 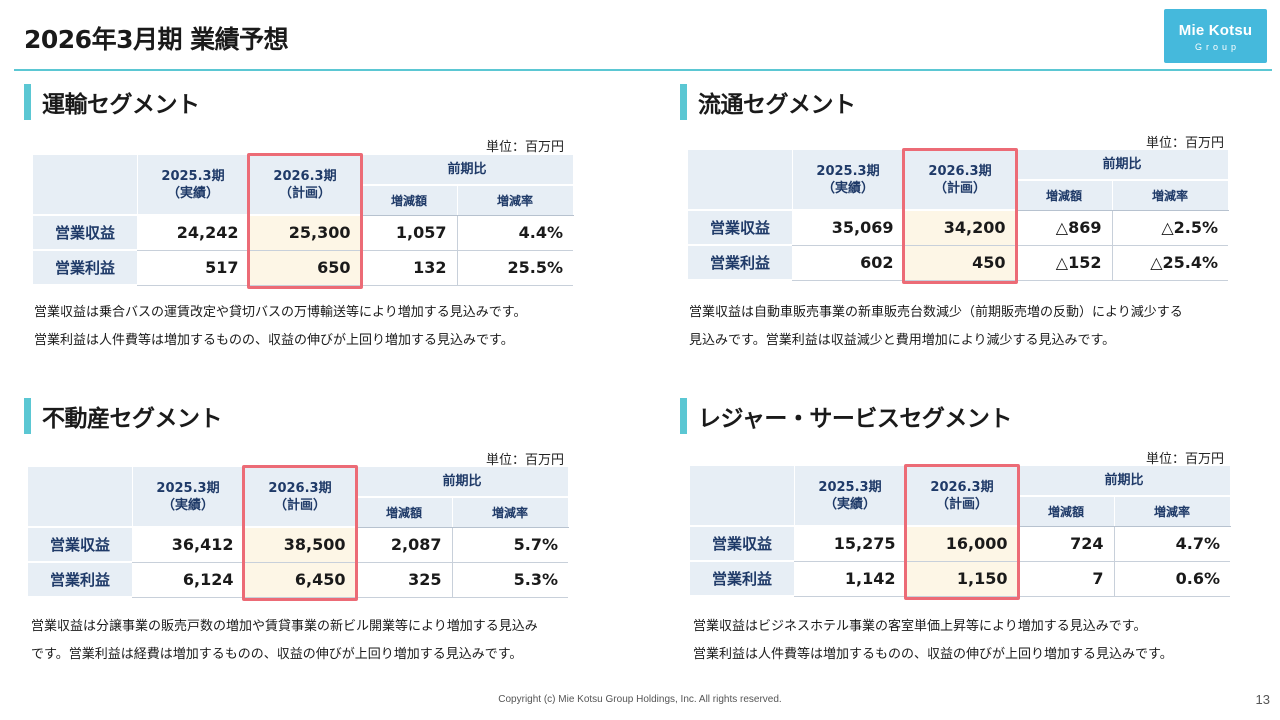 I want to click on value-plan: 650, so click(x=305, y=268).